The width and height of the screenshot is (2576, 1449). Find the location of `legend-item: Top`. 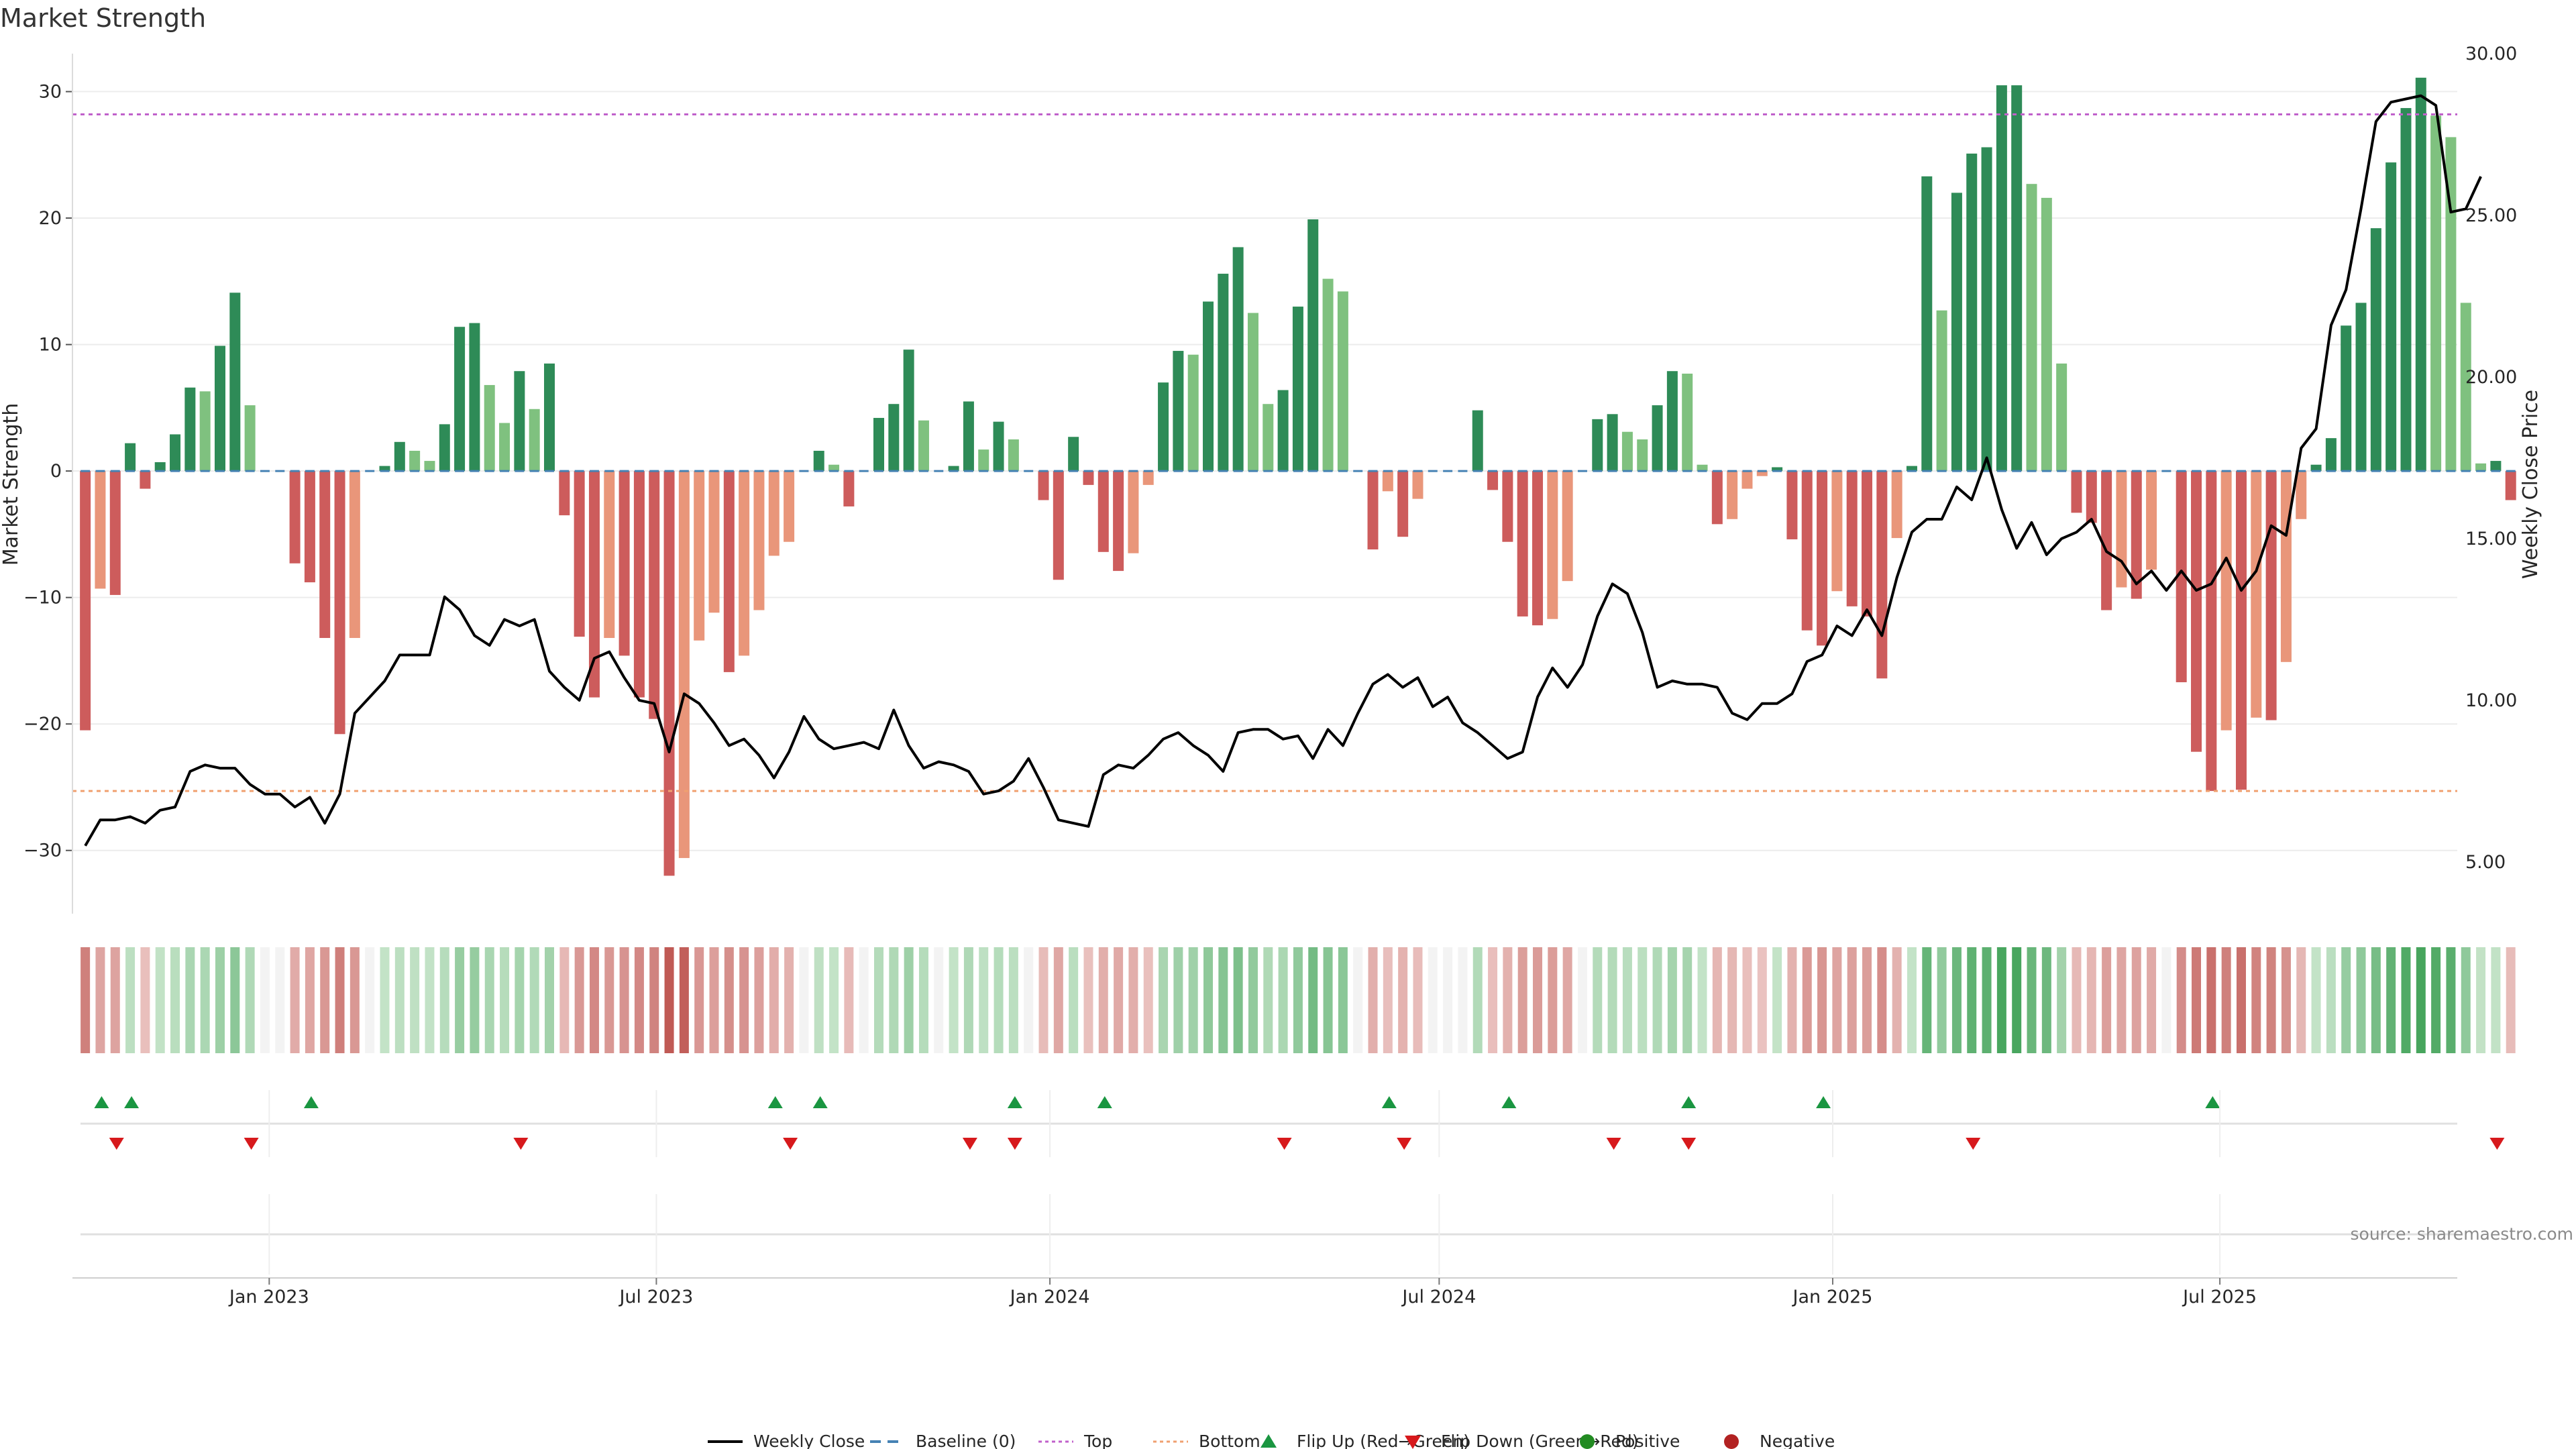

legend-item: Top is located at coordinates (1075, 1440).